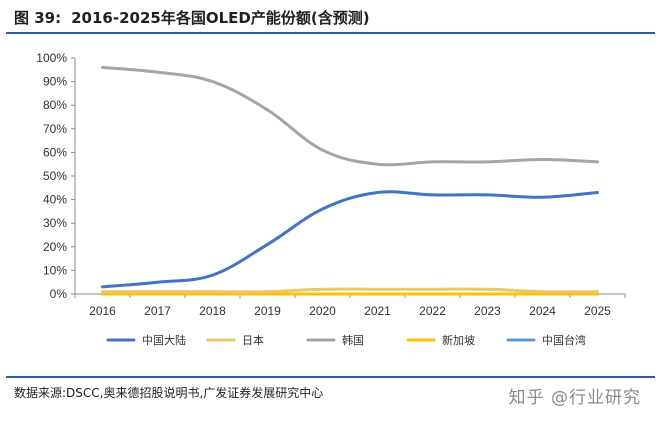  Describe the element at coordinates (350, 290) in the screenshot. I see `series-japan-line` at that location.